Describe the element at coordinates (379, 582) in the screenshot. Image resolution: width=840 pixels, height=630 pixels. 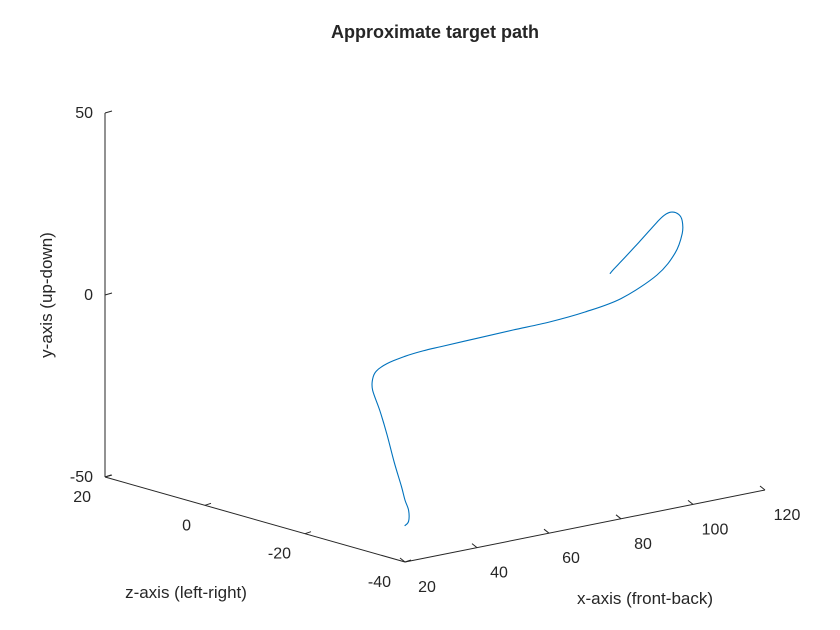
I see `z-tick-label: -40` at that location.